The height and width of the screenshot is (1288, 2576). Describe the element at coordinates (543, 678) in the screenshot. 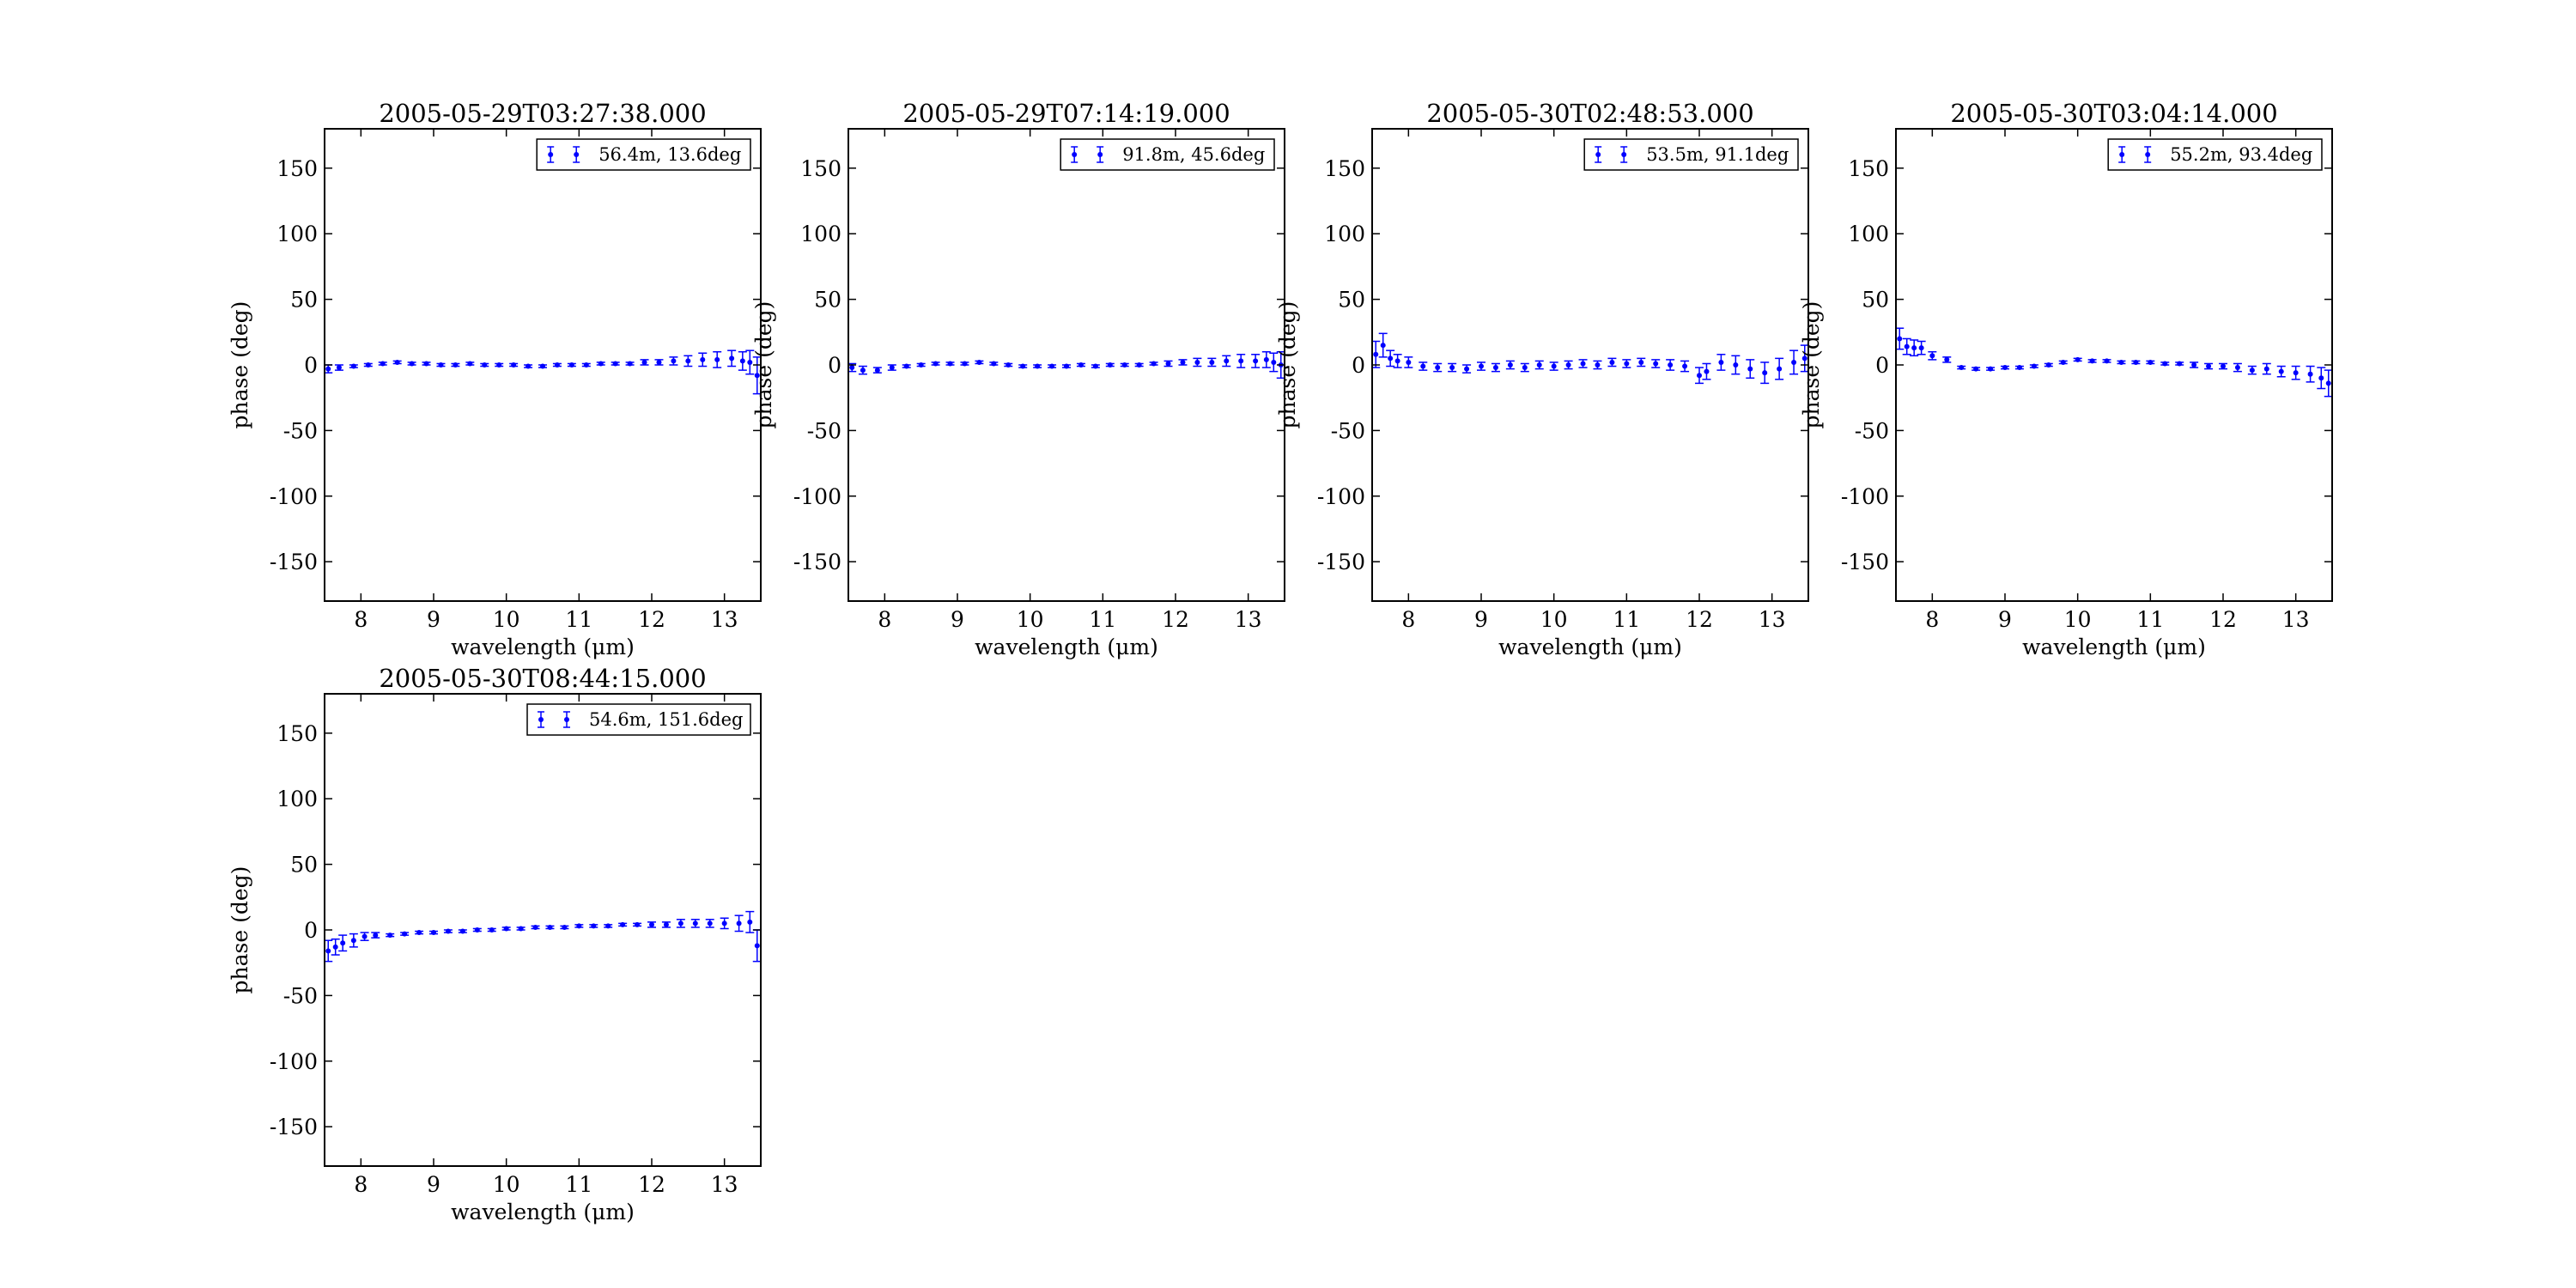

I see `chart-title: 2005-05-30T08:44:15.000` at that location.